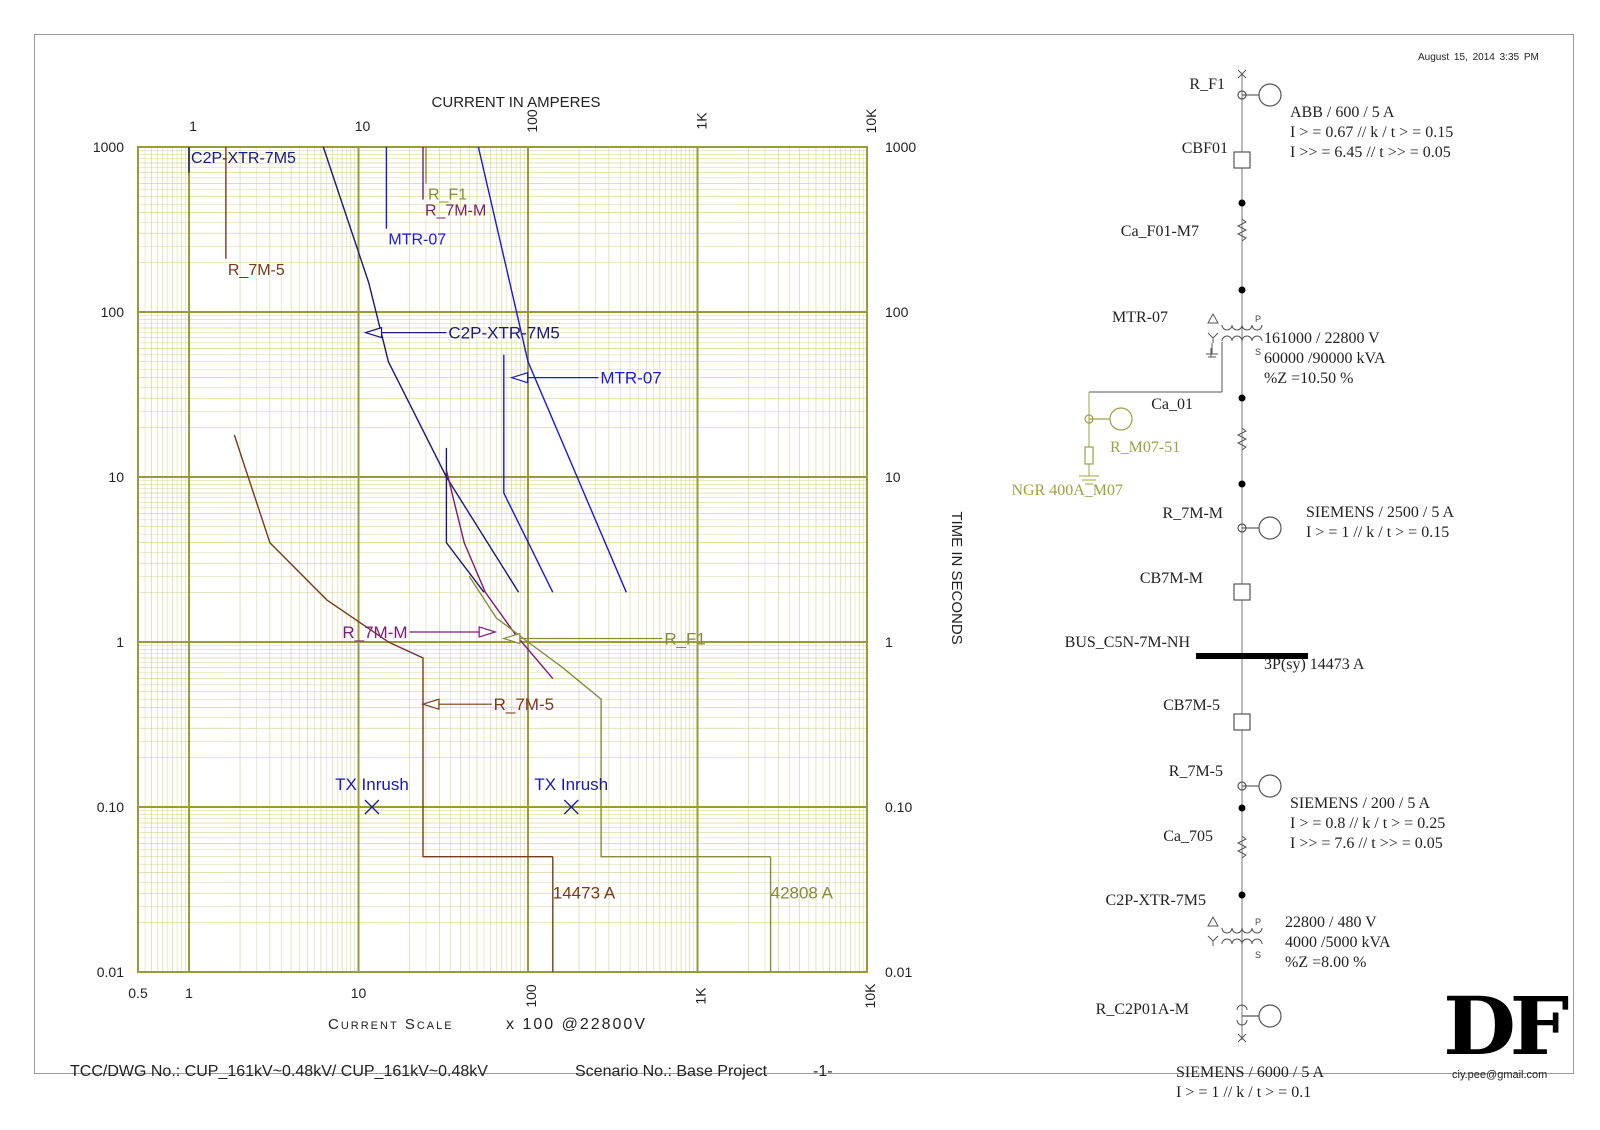 The height and width of the screenshot is (1130, 1600). What do you see at coordinates (193, 126) in the screenshot?
I see `x-top-tick-label: 1` at bounding box center [193, 126].